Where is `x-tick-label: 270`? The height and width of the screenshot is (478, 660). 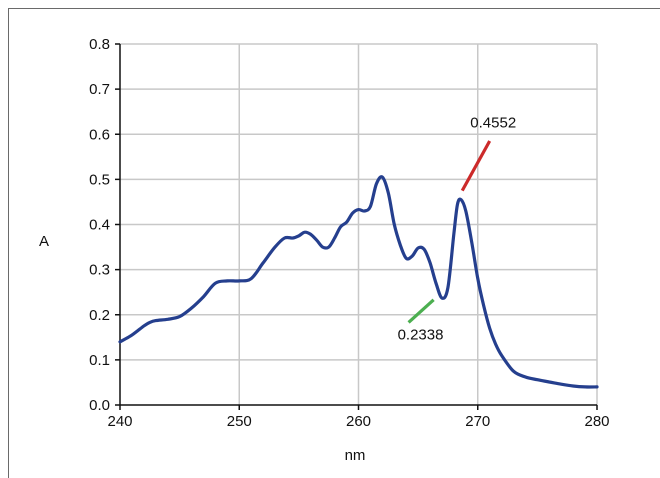 x-tick-label: 270 is located at coordinates (477, 421).